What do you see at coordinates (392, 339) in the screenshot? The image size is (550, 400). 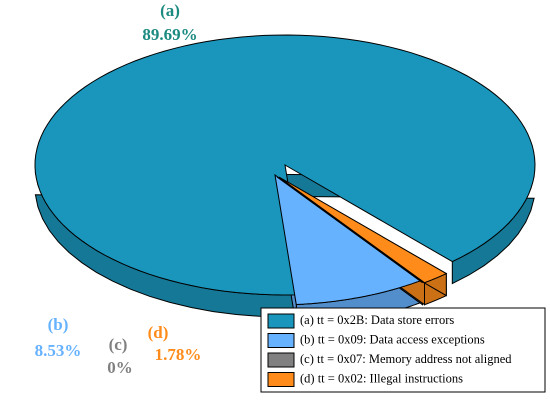 I see `legend-label: (b) tt = 0x09: Data access exceptions` at bounding box center [392, 339].